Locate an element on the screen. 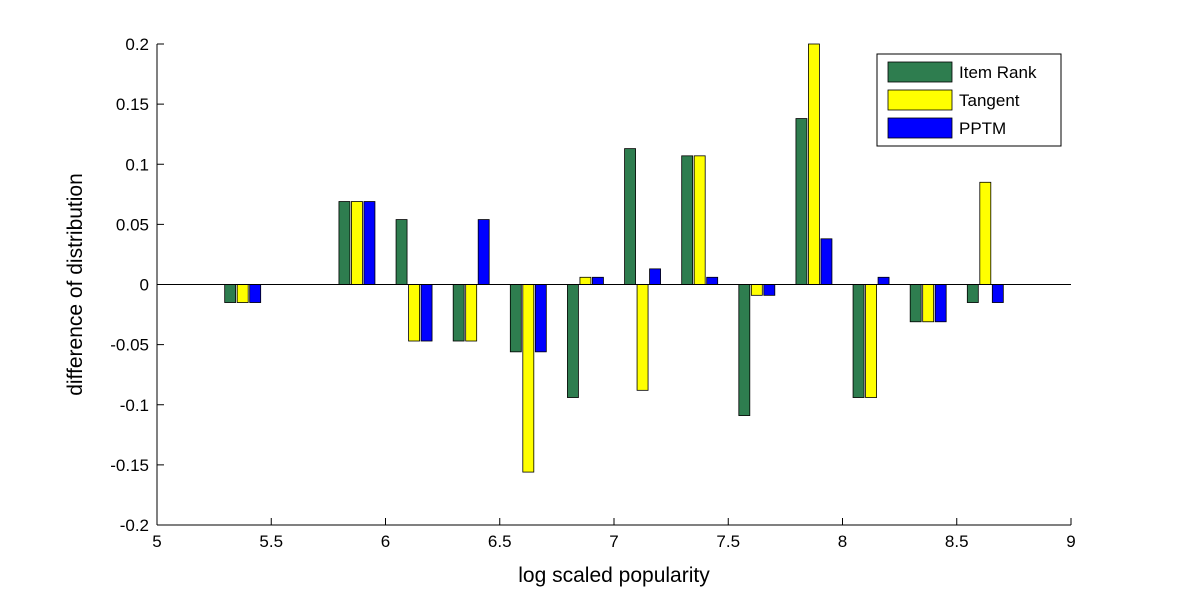 The width and height of the screenshot is (1183, 591). y-tick-label: -0.1 is located at coordinates (134, 405).